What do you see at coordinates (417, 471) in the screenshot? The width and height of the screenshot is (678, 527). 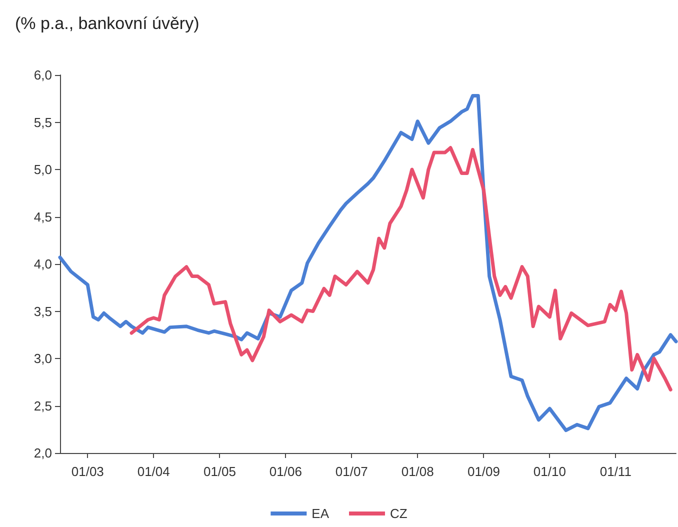 I see `x-tick-label: 01/08` at bounding box center [417, 471].